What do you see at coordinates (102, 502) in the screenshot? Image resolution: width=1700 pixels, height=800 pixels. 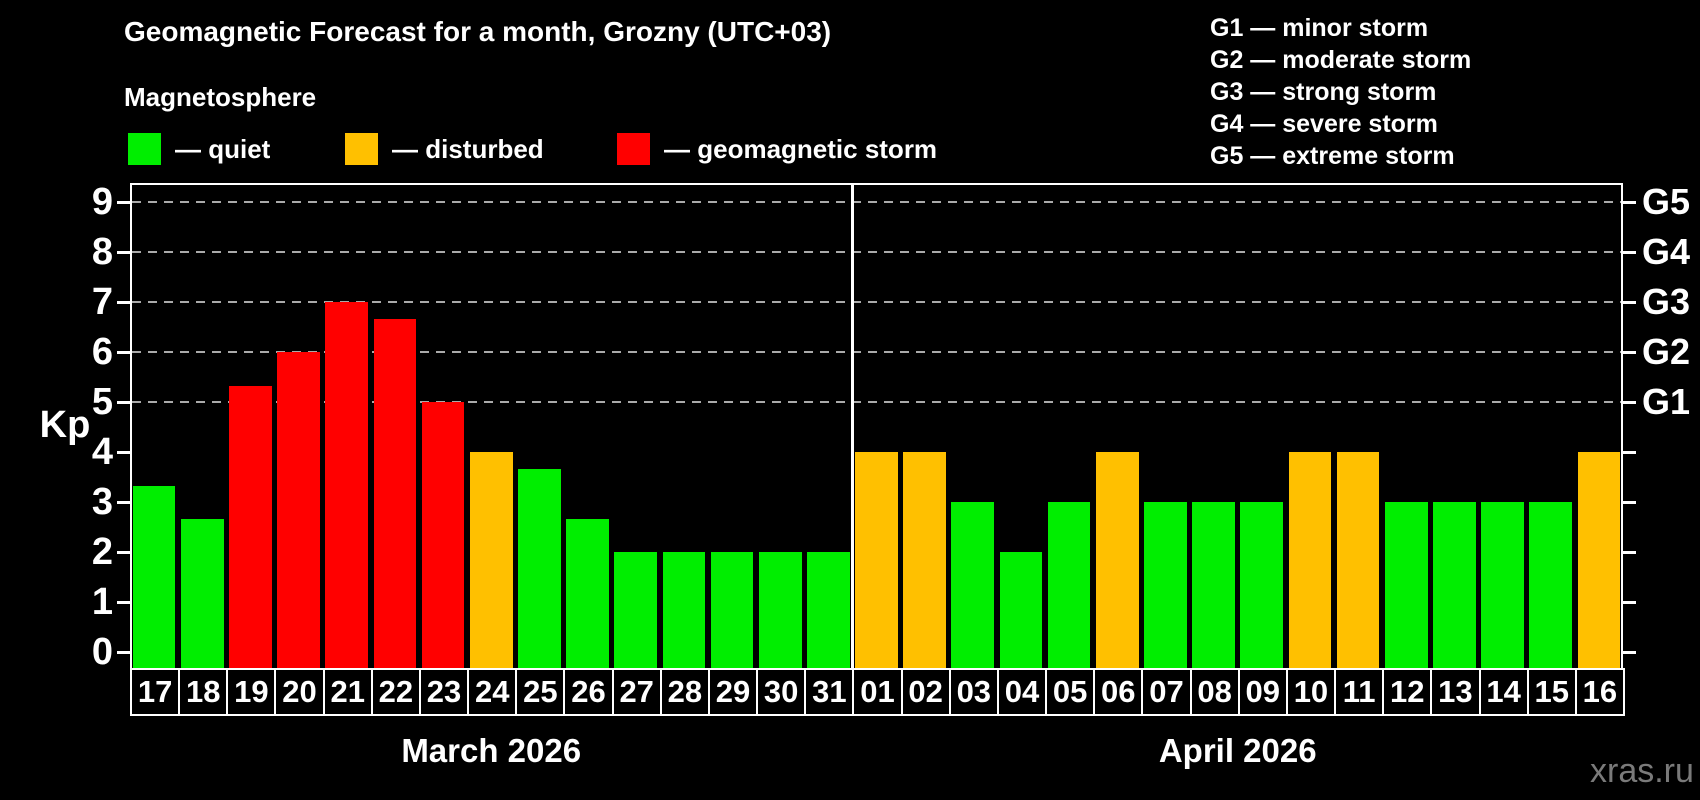 I see `y-tick-label-3: 3` at bounding box center [102, 502].